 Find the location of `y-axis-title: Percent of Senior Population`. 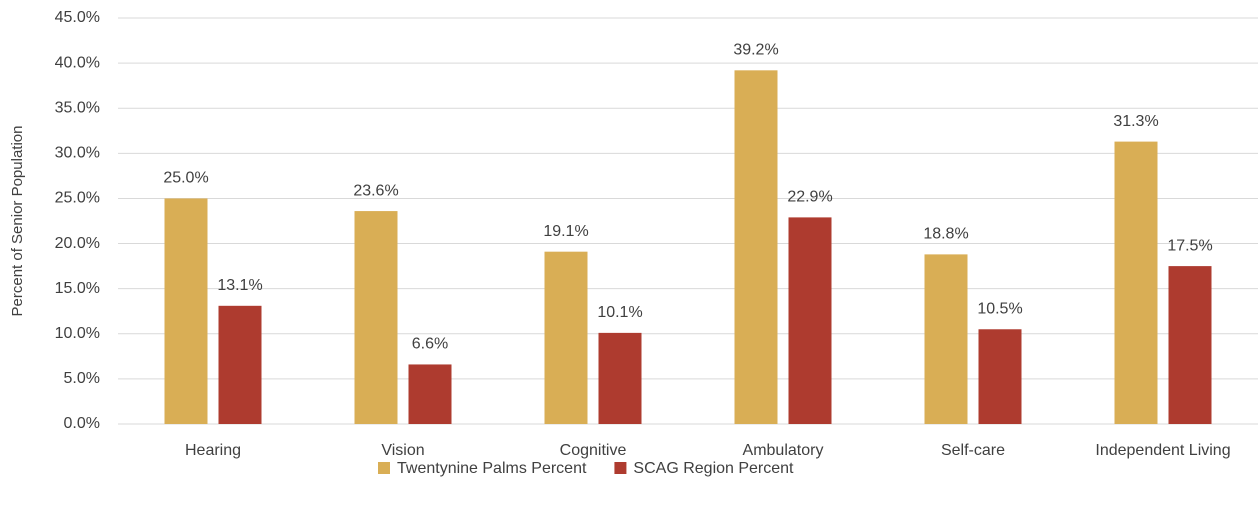

y-axis-title: Percent of Senior Population is located at coordinates (17, 221).